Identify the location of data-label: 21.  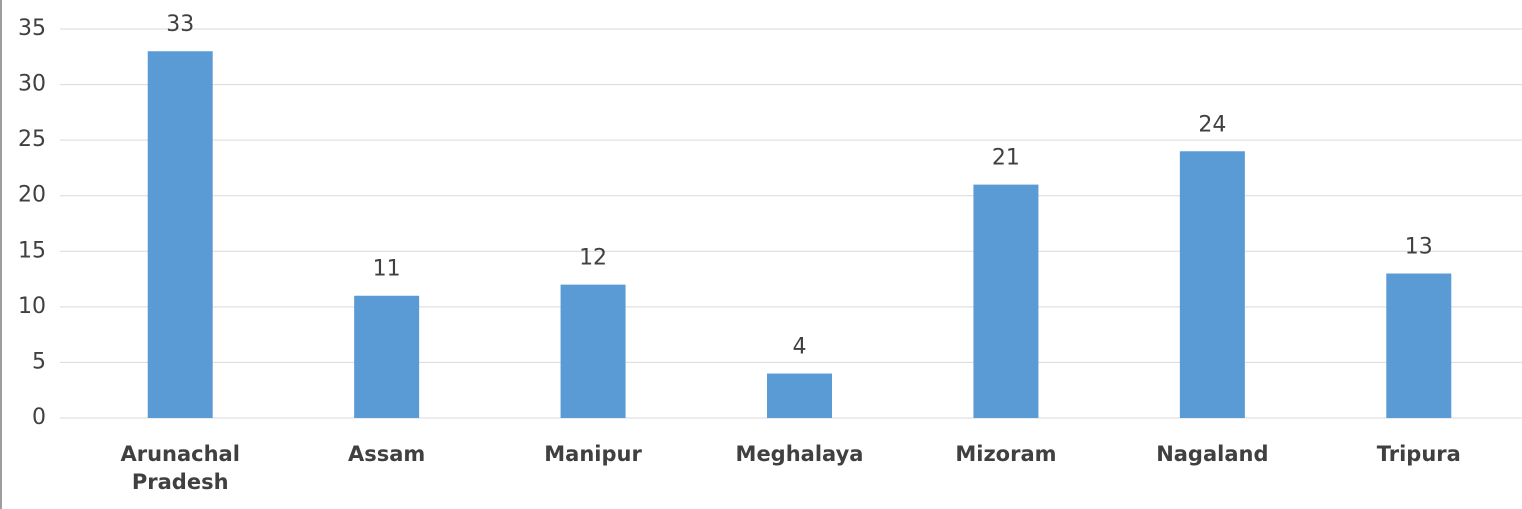
(1006, 158).